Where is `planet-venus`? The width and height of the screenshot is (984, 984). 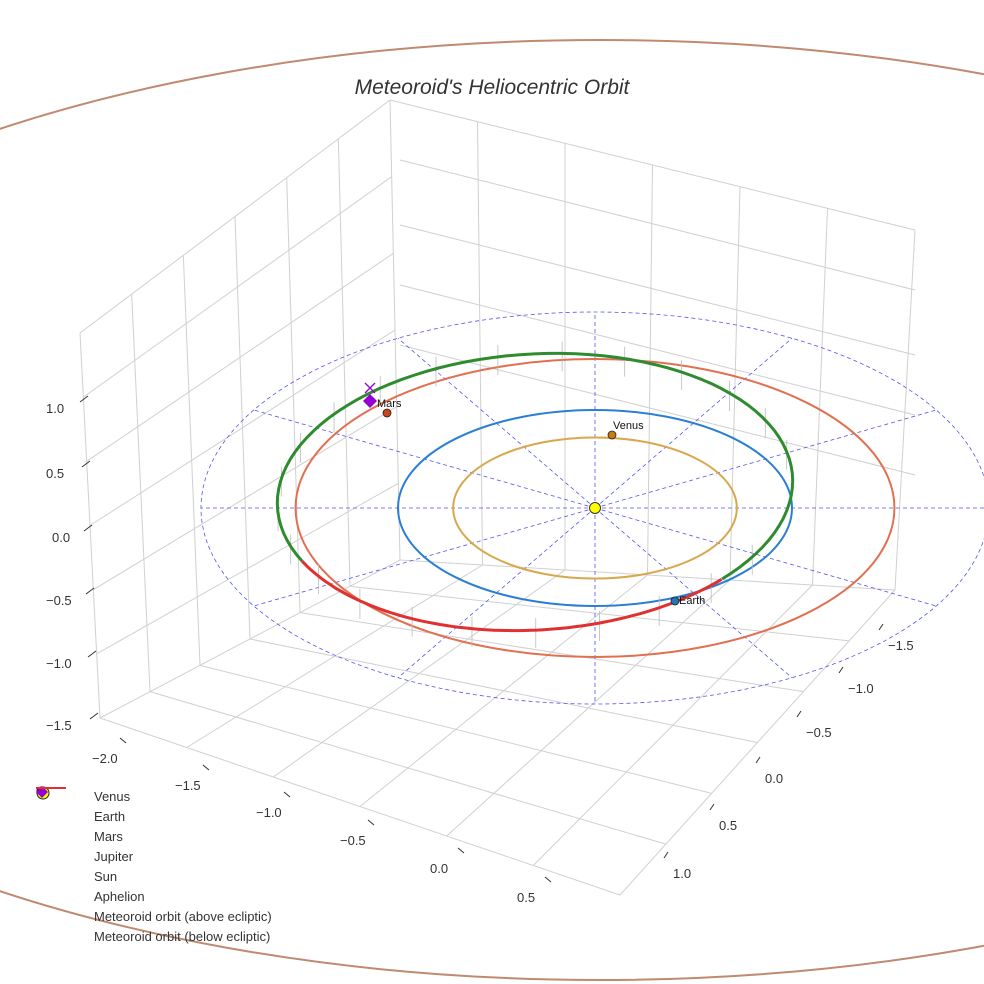 planet-venus is located at coordinates (612, 435).